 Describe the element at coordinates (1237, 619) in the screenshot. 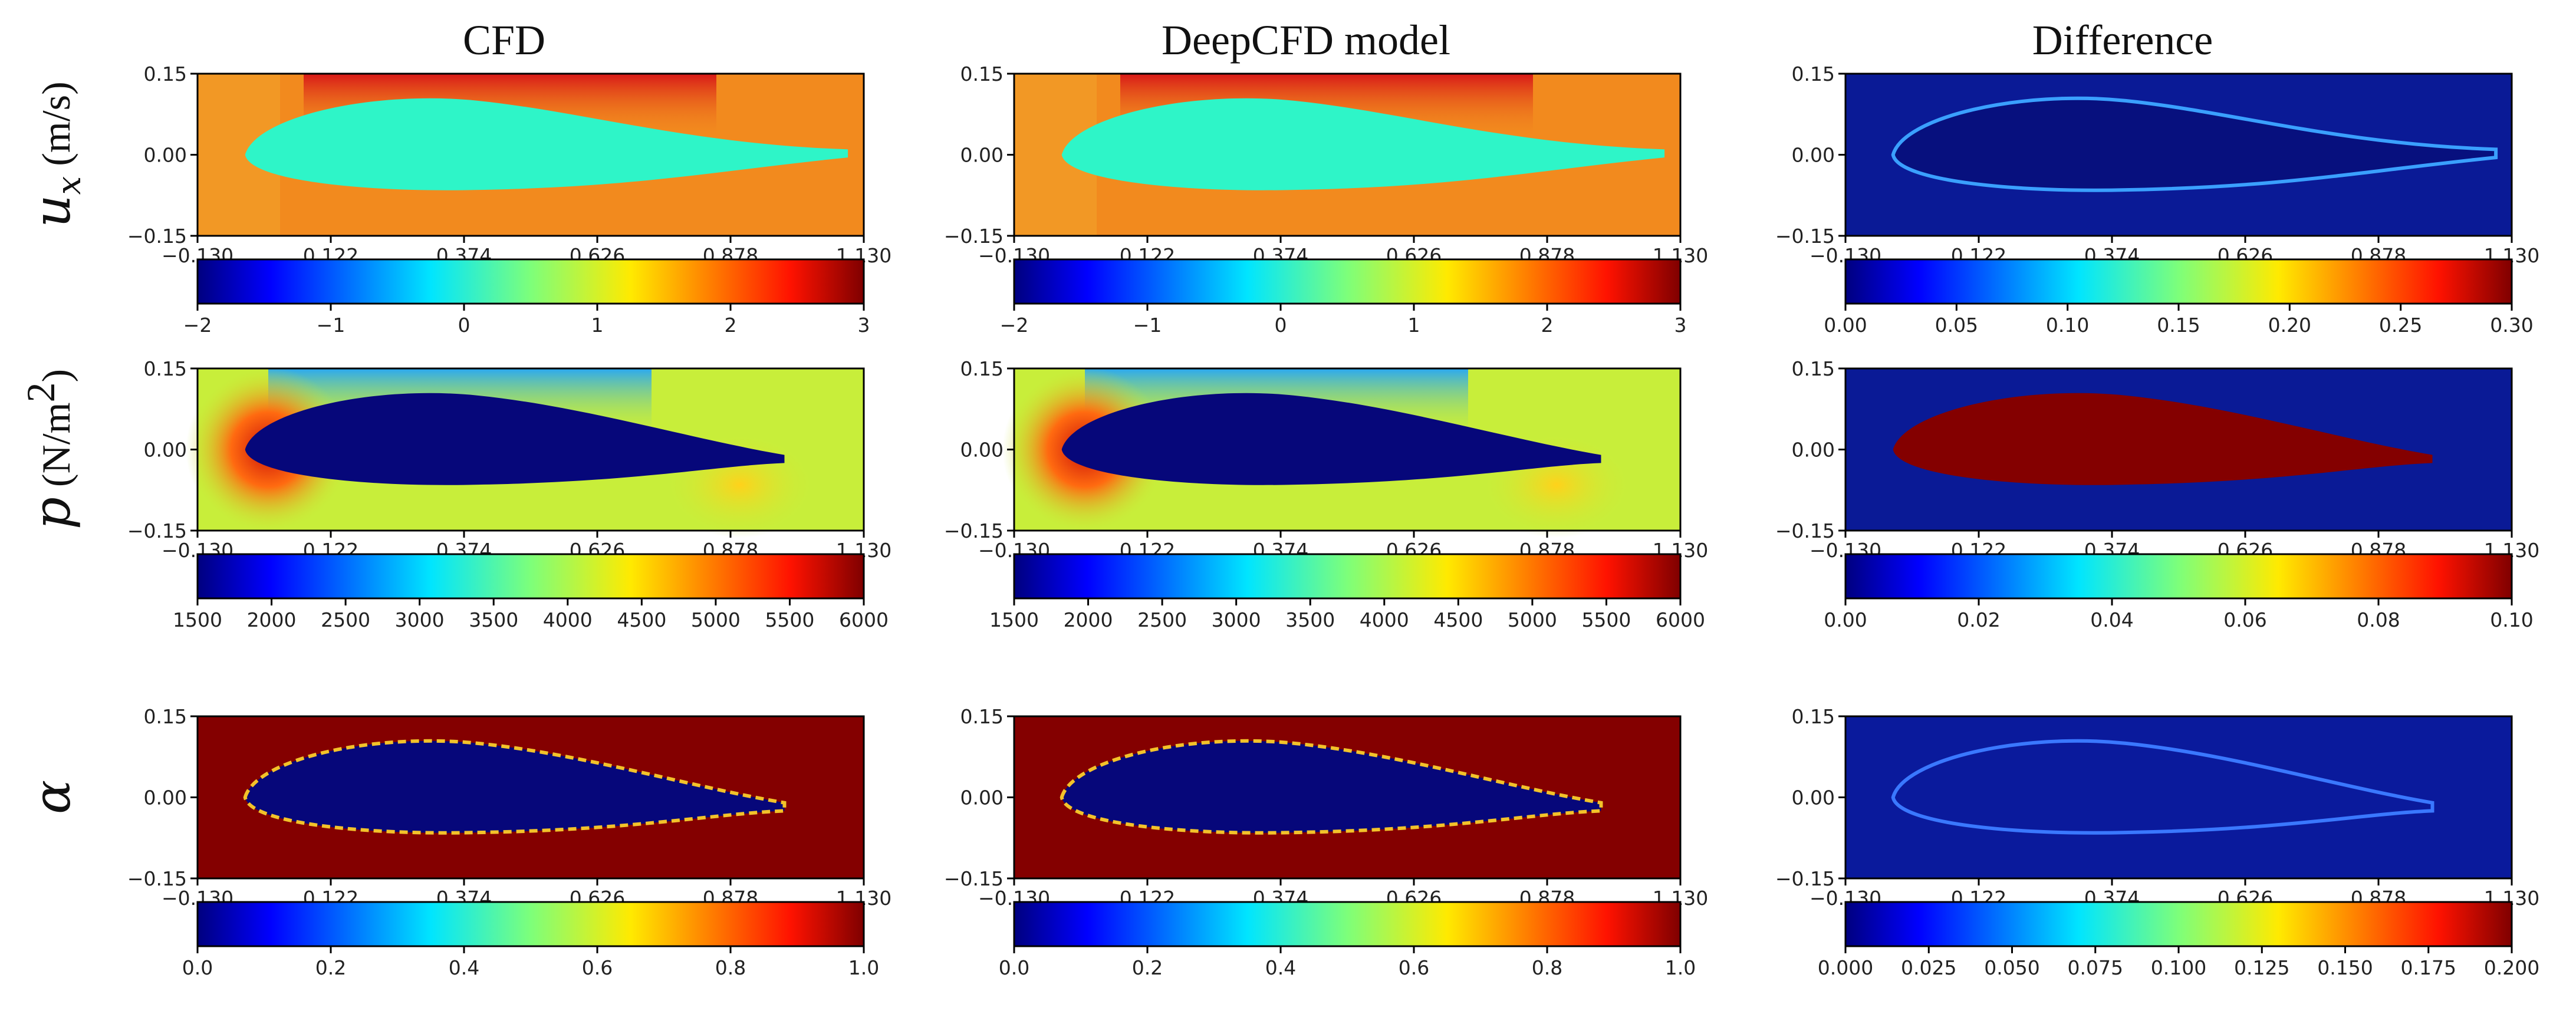

I see `colorbar-tick-label-p_model-3: 3000` at that location.